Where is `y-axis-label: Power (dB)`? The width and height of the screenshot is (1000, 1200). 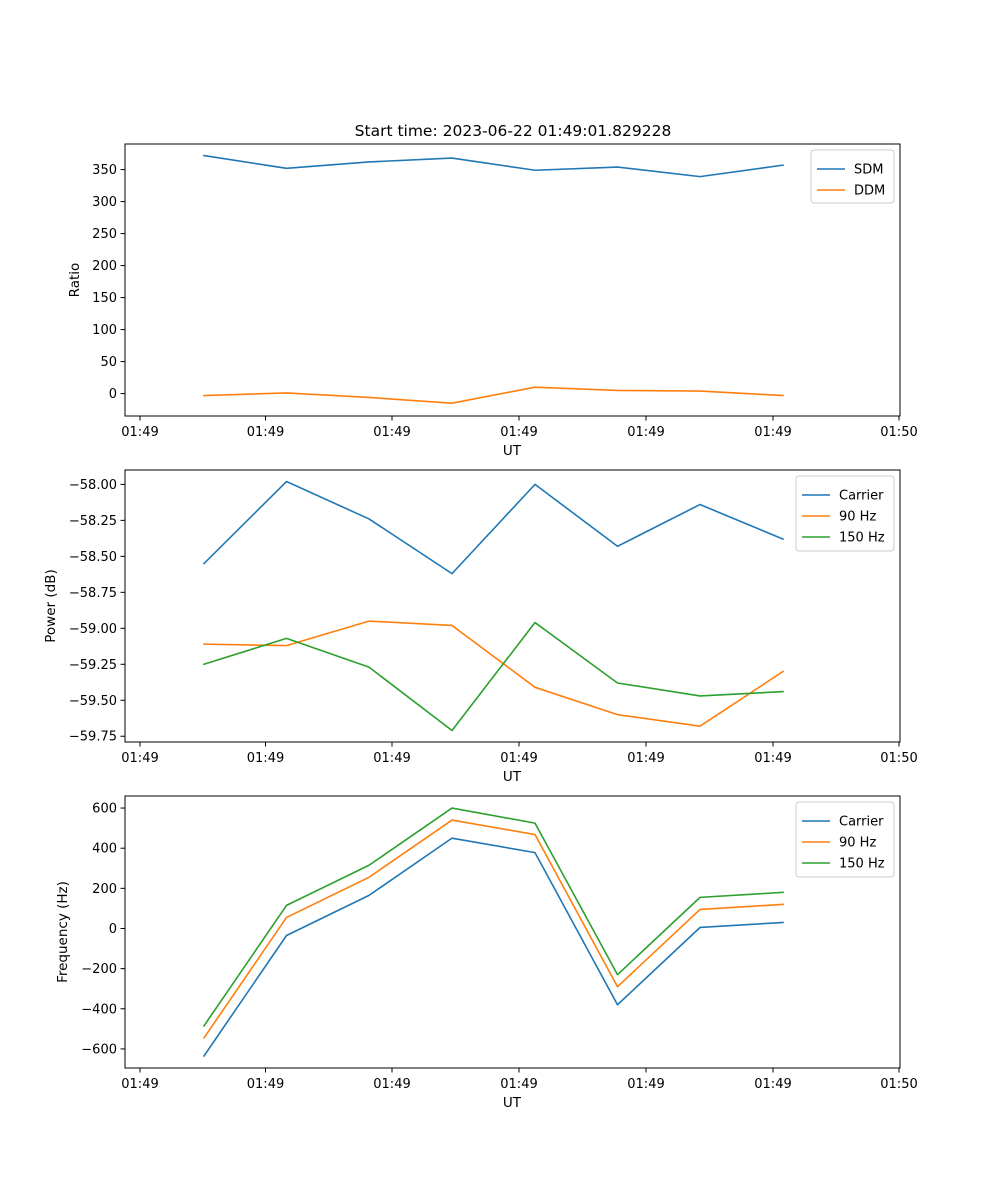 y-axis-label: Power (dB) is located at coordinates (51, 605).